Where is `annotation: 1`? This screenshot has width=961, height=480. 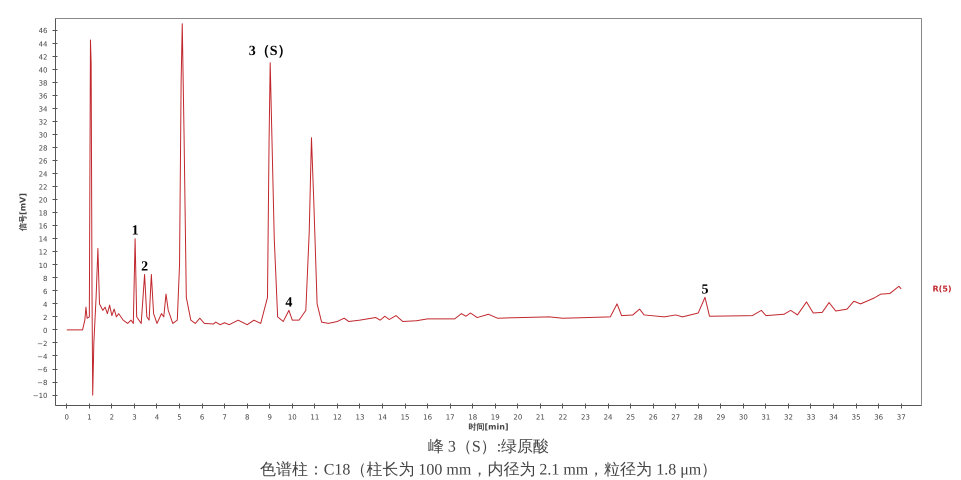 annotation: 1 is located at coordinates (135, 231).